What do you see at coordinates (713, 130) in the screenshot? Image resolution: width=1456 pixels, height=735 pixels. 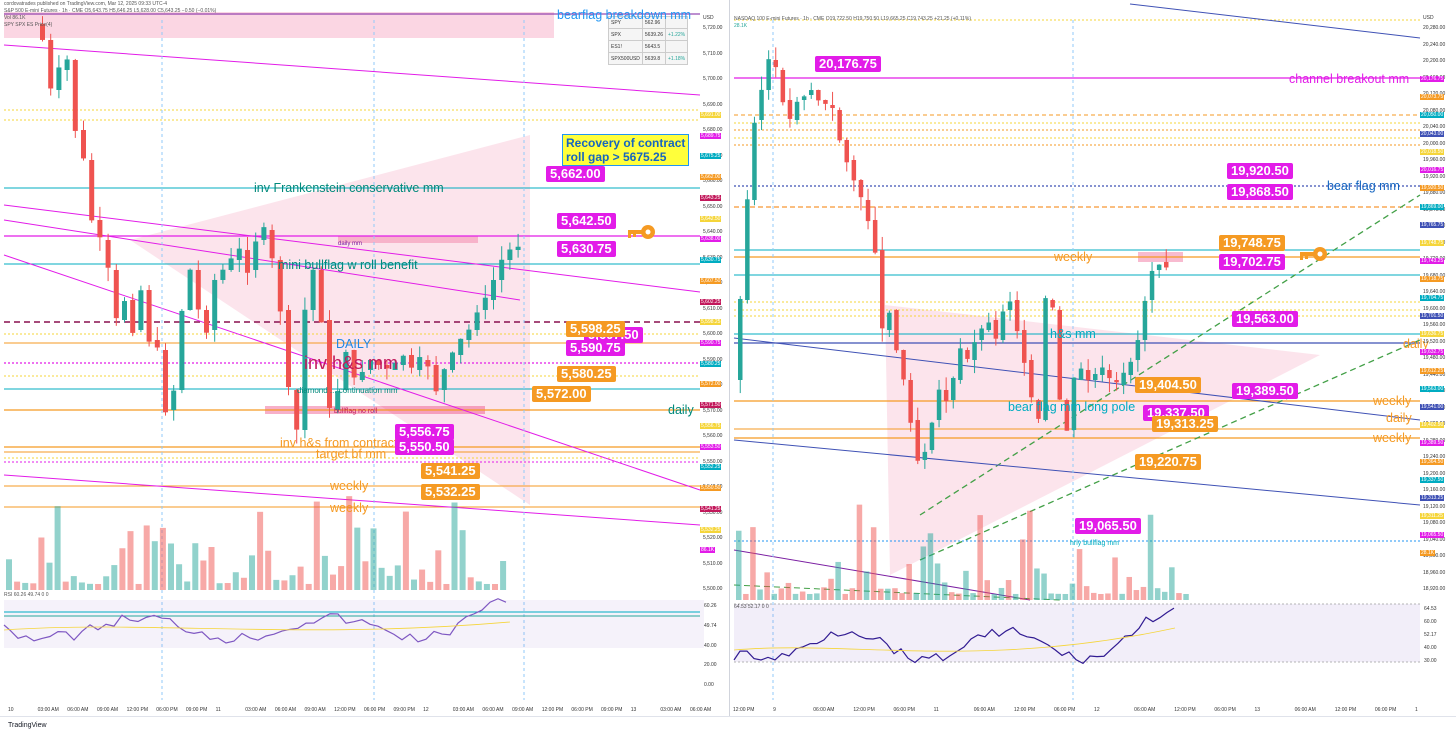 I see `price-axis-label: 5,680.00` at bounding box center [713, 130].